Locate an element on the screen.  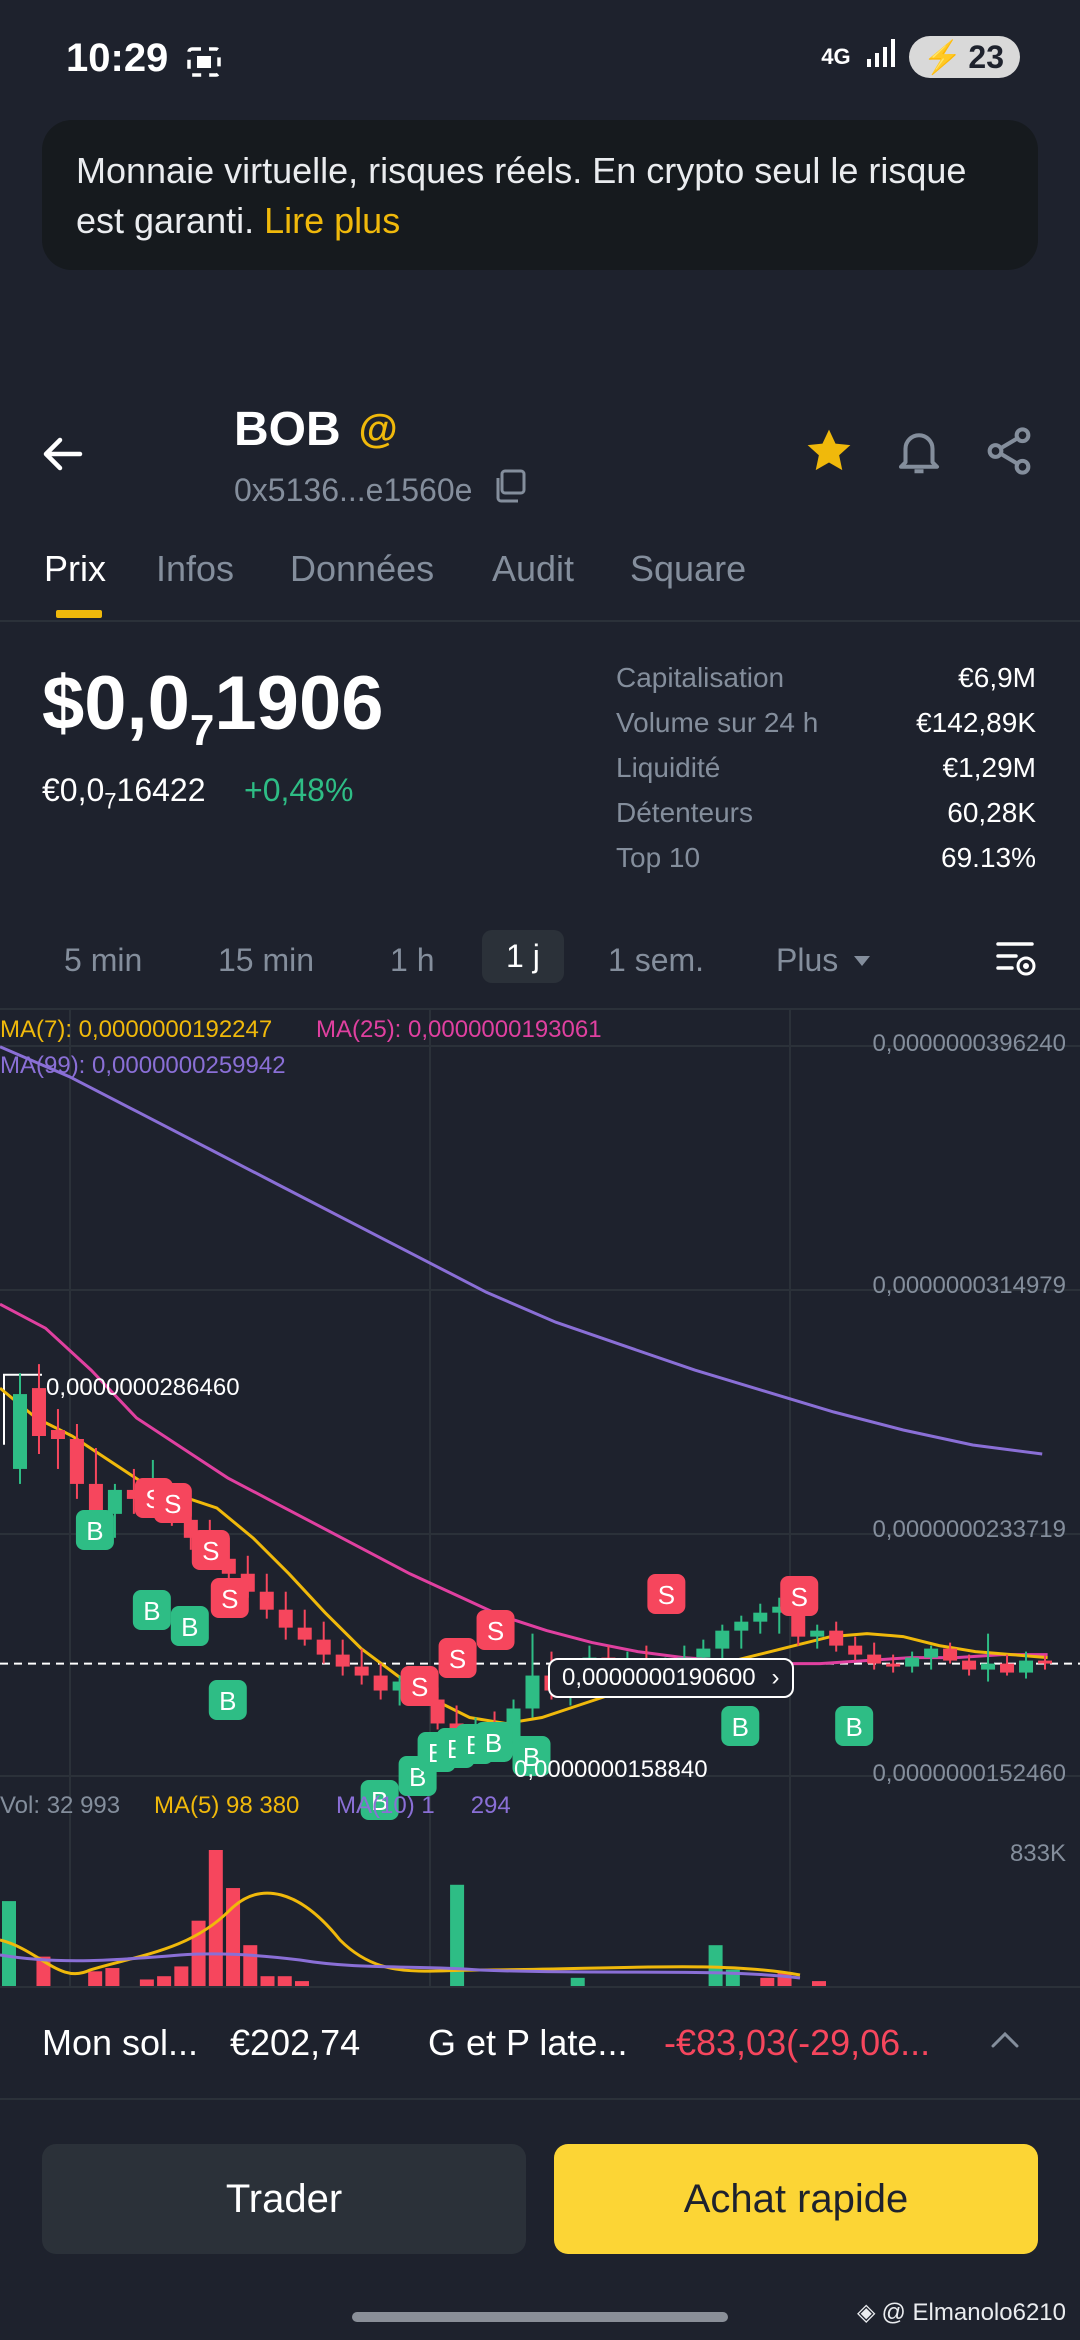
ma7-legend: MA(7): 0,0000000192247 is located at coordinates (136, 1030).